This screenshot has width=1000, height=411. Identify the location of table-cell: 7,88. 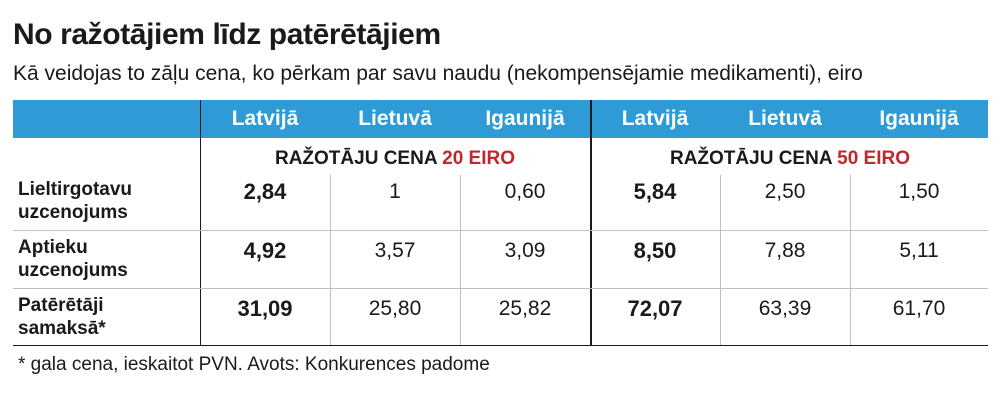
(785, 250).